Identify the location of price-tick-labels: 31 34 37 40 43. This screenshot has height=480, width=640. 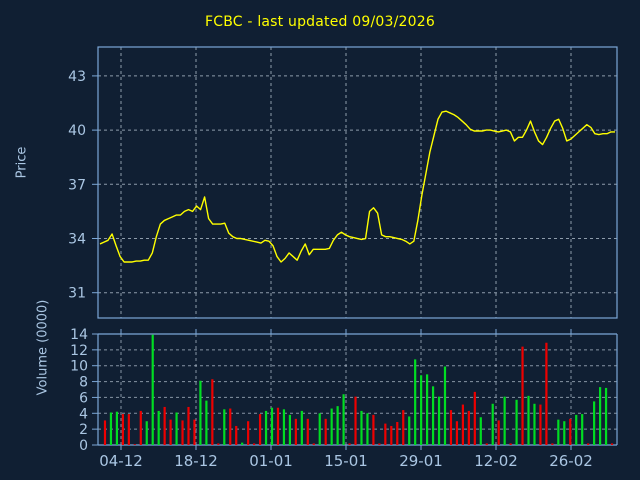
(77, 185).